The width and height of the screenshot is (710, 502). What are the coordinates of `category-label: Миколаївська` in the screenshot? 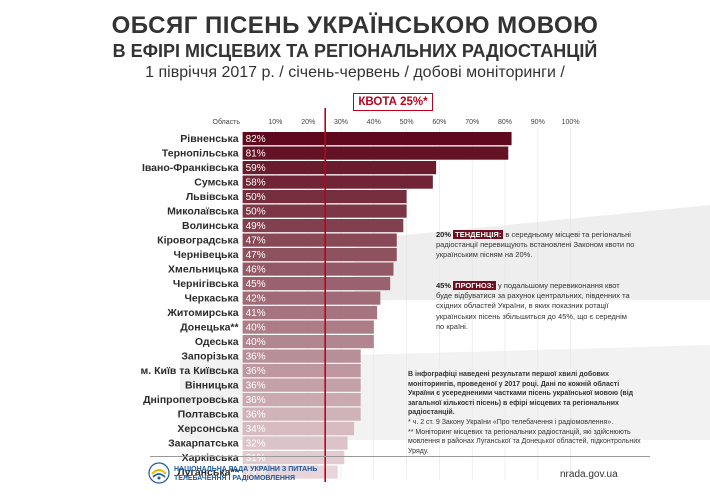 It's located at (203, 212).